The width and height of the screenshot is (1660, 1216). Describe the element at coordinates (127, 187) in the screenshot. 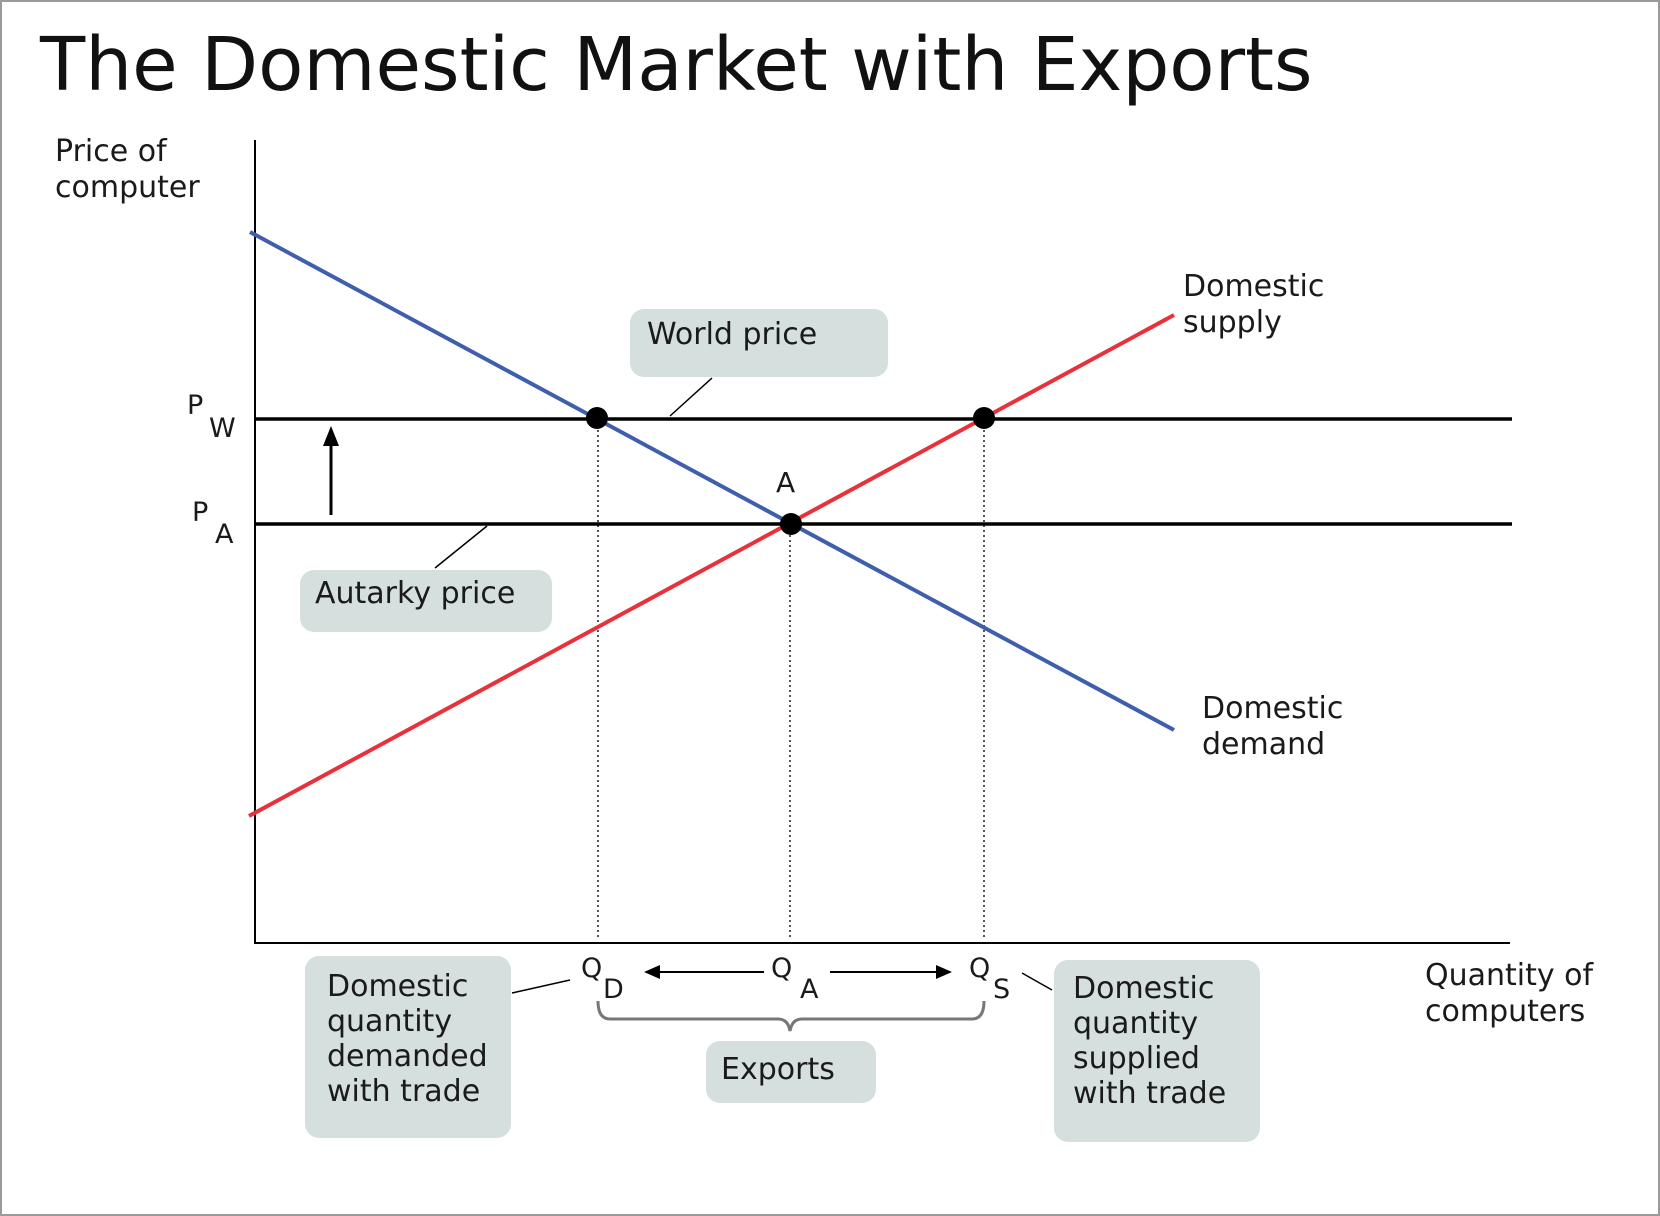

I see `y-axis-label-line2: computer` at that location.